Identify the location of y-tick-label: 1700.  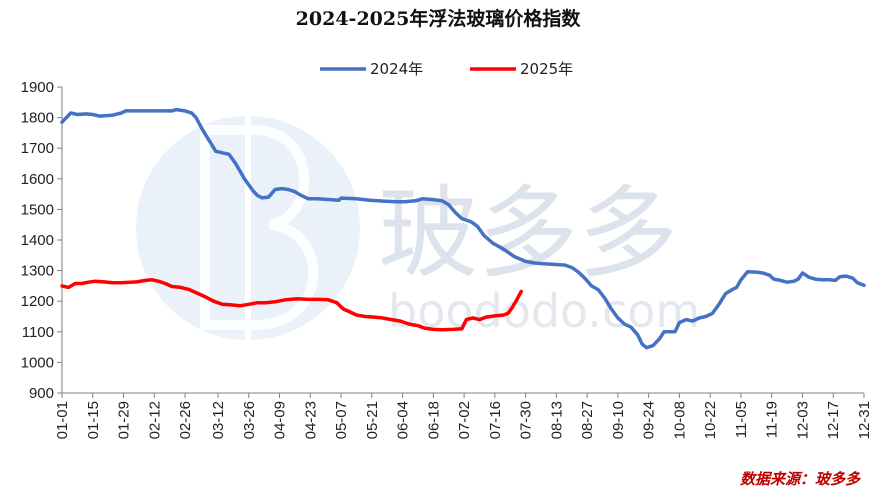
(37, 148).